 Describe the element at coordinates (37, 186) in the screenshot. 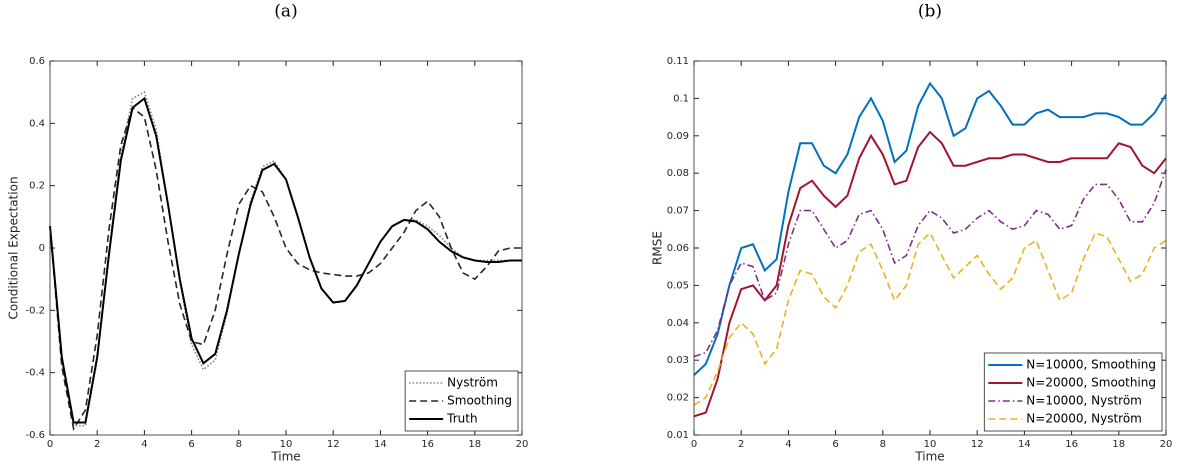

I see `y-tick-label: 0.2` at that location.